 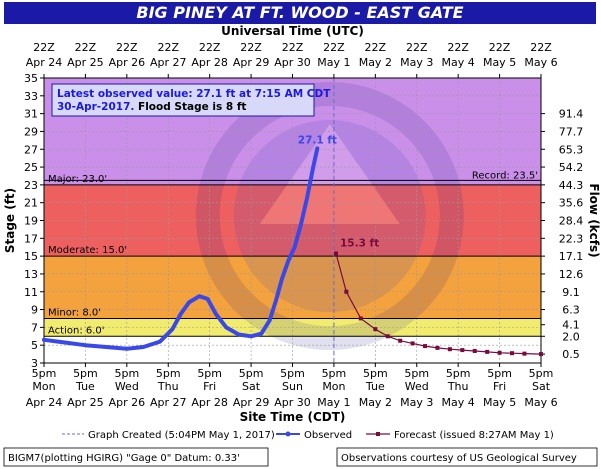 What do you see at coordinates (300, 13) in the screenshot?
I see `chart-title-banner: BIG PINEY AT FT. WOOD - EAST GATE` at bounding box center [300, 13].